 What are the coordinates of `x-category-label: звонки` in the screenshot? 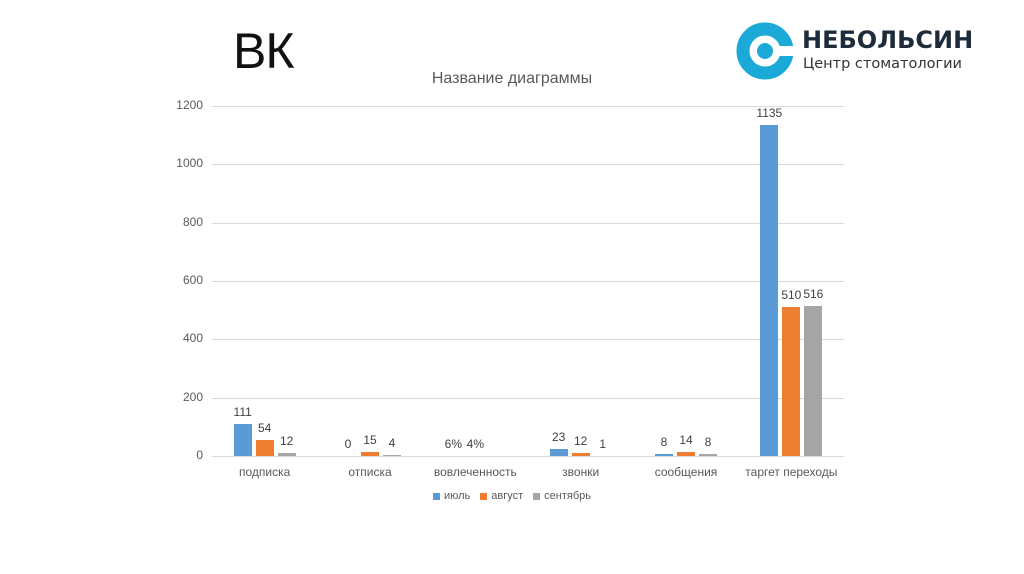 It's located at (581, 472).